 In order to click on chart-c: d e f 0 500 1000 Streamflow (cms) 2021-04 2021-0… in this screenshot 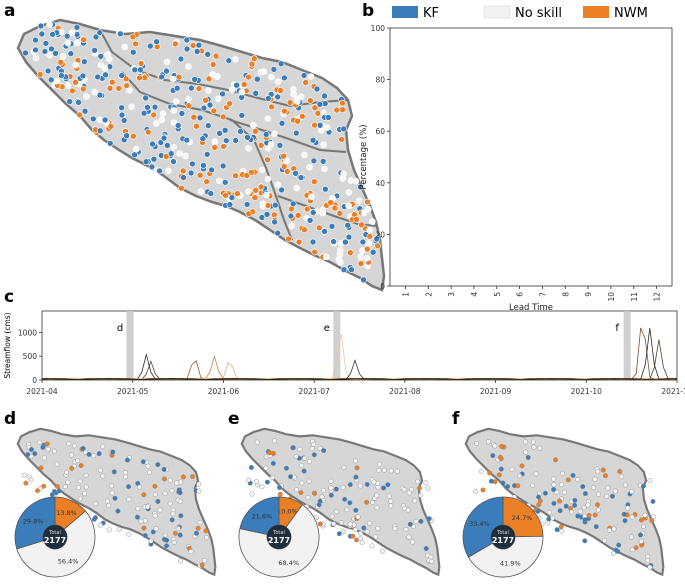, I will do `click(344, 353)`.